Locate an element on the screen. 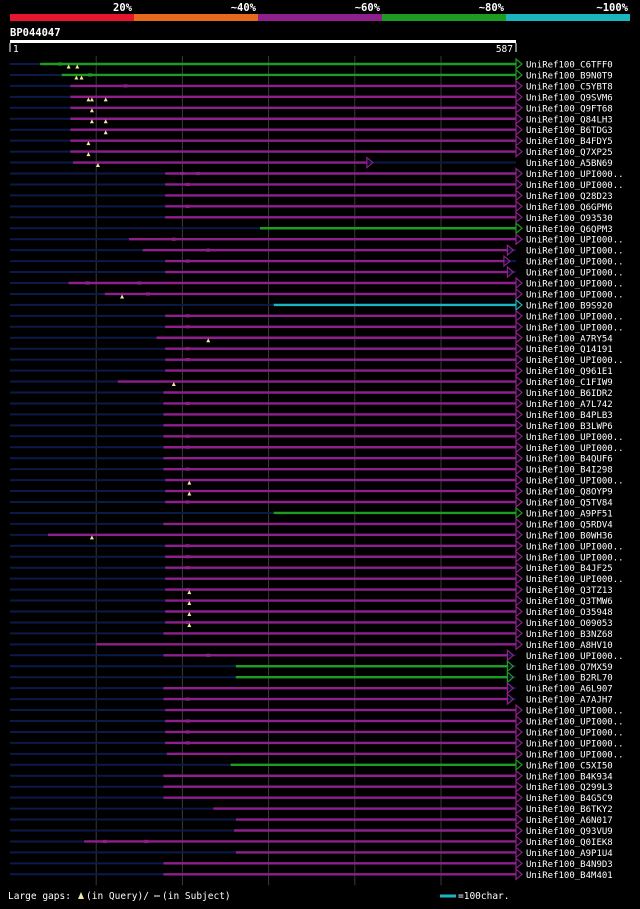 The width and height of the screenshot is (640, 909). hit-row: UniRef100_A9P1U4 is located at coordinates (311, 852).